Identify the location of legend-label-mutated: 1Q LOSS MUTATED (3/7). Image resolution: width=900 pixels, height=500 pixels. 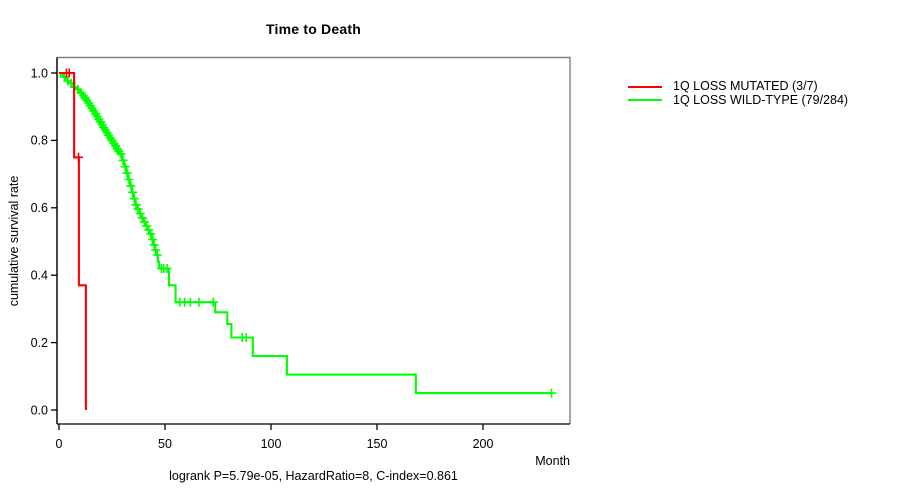
(745, 86).